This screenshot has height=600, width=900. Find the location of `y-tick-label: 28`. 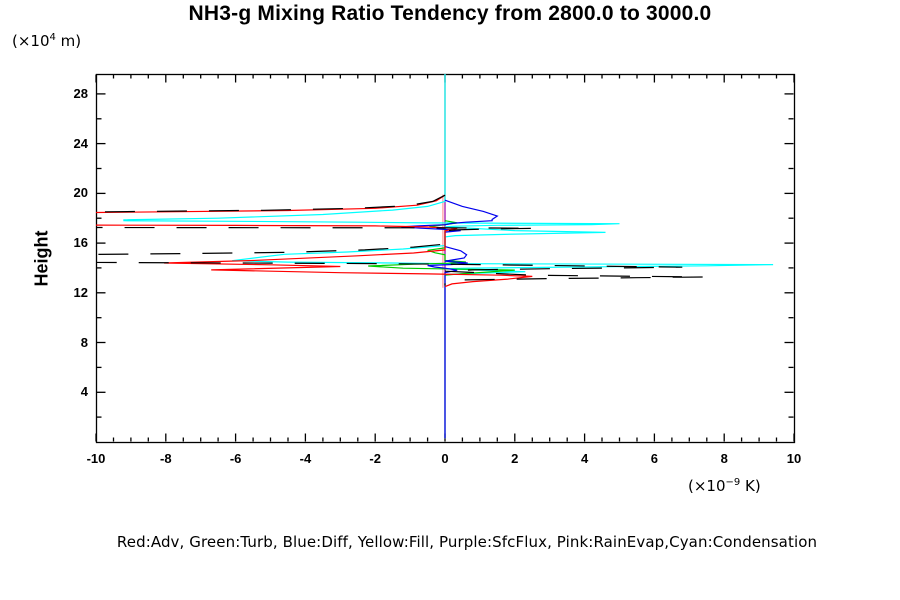

y-tick-label: 28 is located at coordinates (80, 93).